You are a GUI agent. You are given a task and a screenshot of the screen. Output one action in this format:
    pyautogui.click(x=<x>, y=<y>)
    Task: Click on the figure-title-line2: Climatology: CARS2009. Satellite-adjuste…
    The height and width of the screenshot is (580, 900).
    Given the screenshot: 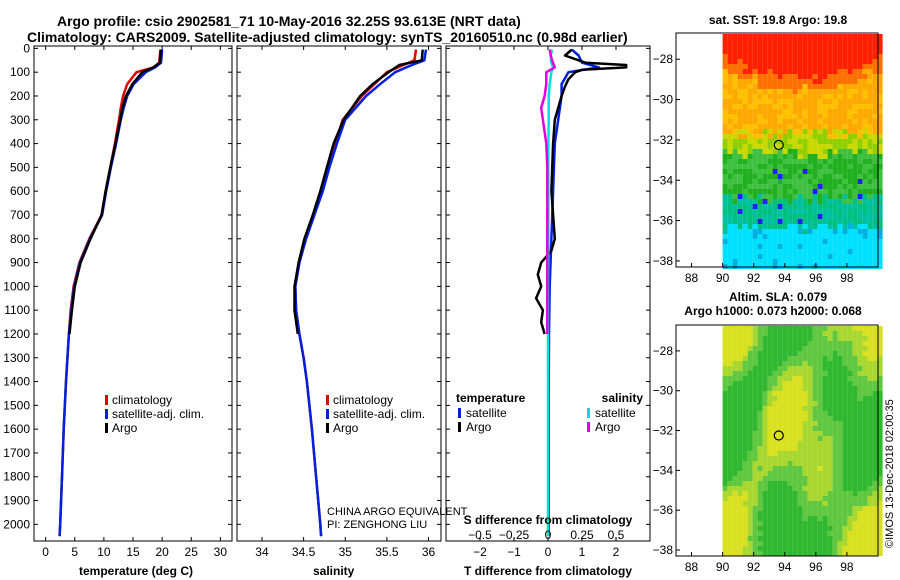 What is the action you would take?
    pyautogui.click(x=327, y=37)
    